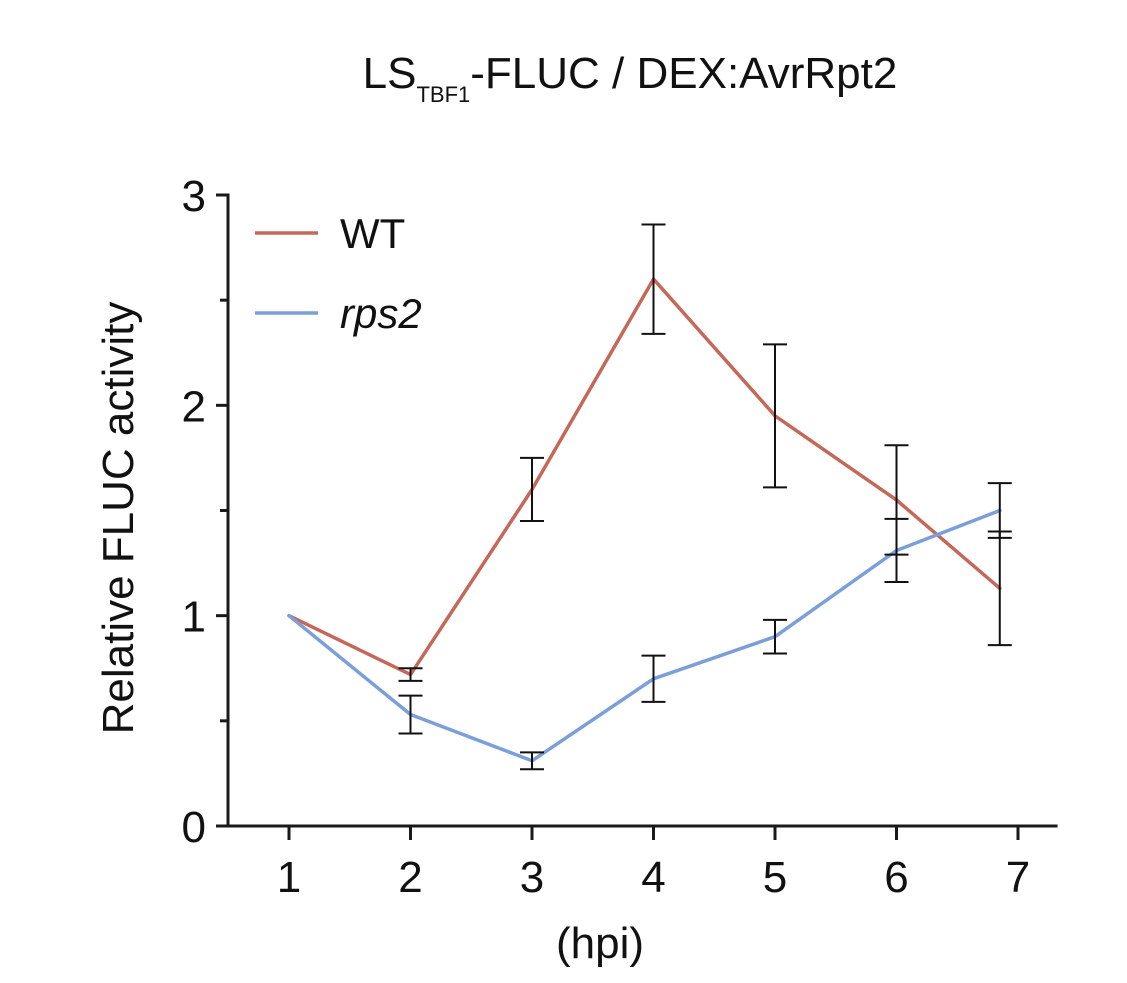 The image size is (1127, 983). I want to click on legend: WT rps2, so click(338, 273).